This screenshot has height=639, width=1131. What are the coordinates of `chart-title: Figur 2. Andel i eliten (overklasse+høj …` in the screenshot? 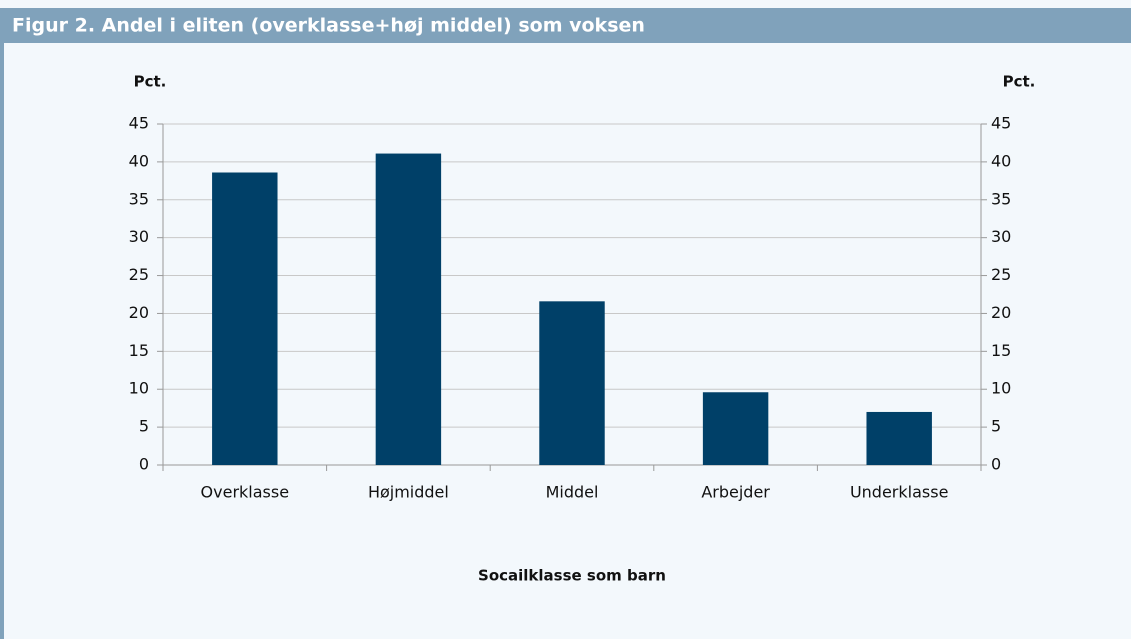 It's located at (328, 26).